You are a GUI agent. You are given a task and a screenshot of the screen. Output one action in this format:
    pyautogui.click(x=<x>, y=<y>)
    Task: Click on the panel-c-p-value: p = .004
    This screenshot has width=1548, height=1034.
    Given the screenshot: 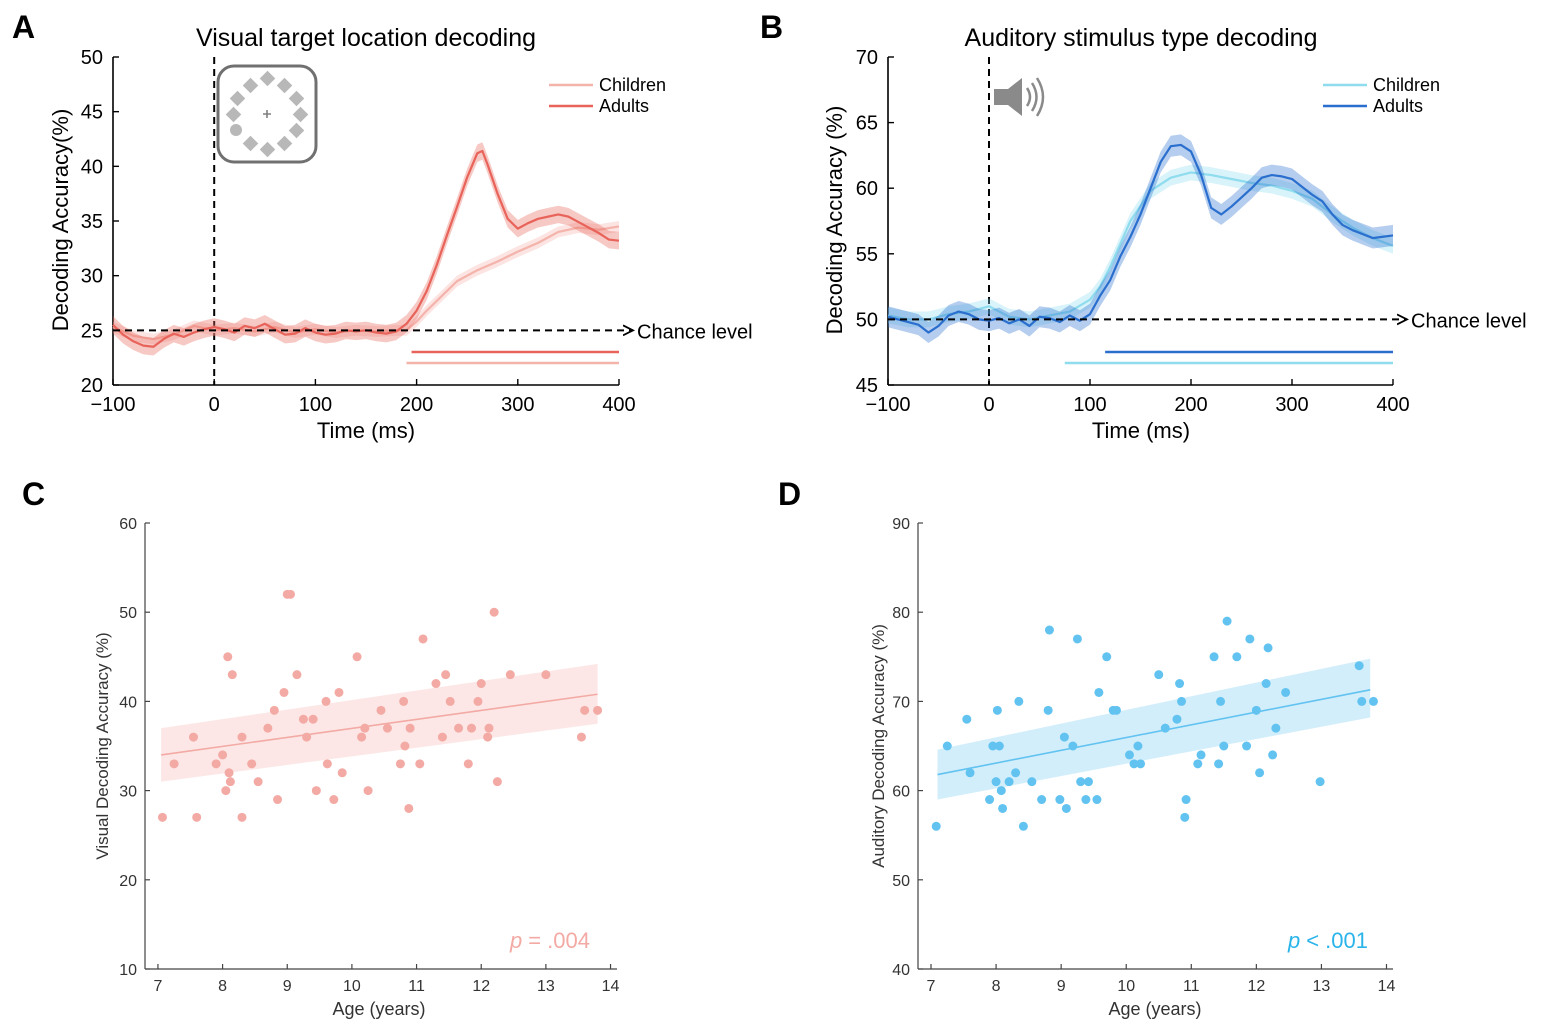 What is the action you would take?
    pyautogui.click(x=549, y=940)
    